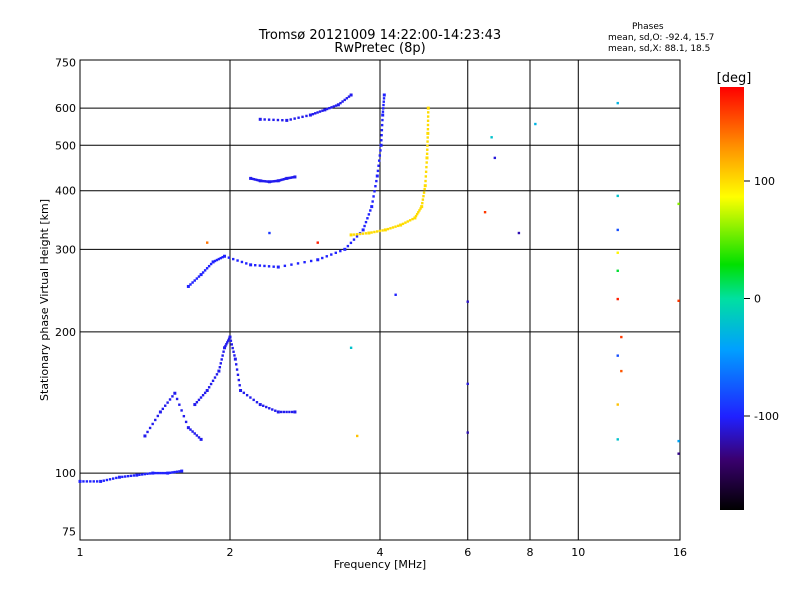 This screenshot has height=600, width=800. I want to click on y-tick-label: 200, so click(65, 332).